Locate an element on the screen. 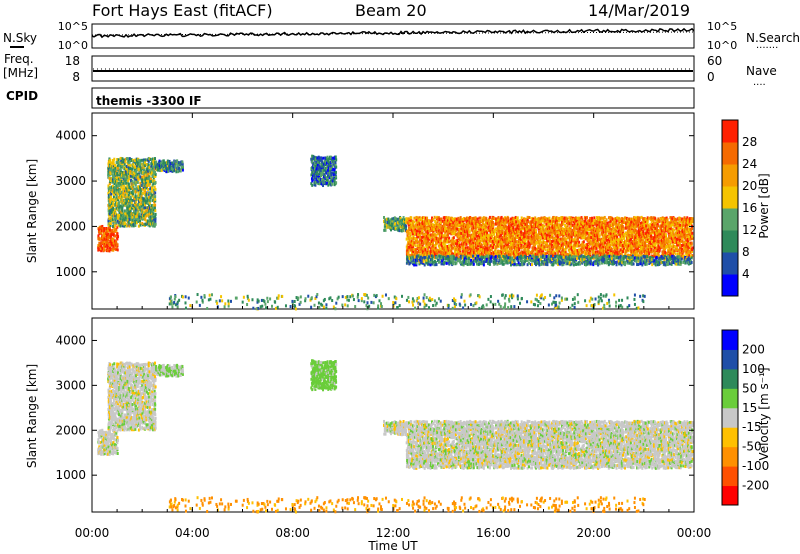 The height and width of the screenshot is (554, 800). noise-right-label: N.Search is located at coordinates (773, 38).